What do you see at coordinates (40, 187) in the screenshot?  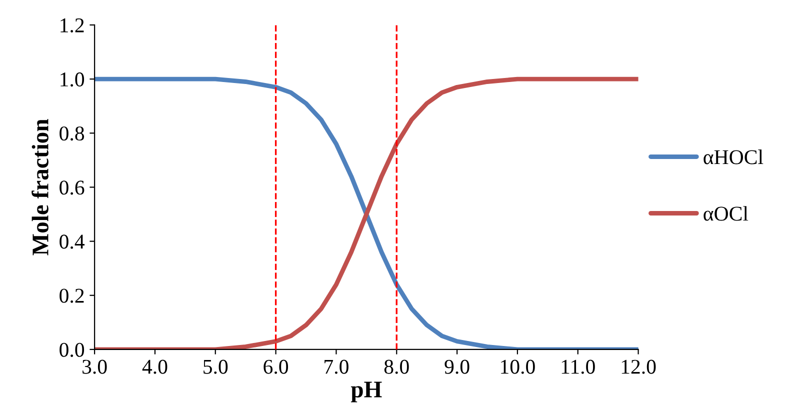 I see `y-axis-title: Mole fraction` at bounding box center [40, 187].